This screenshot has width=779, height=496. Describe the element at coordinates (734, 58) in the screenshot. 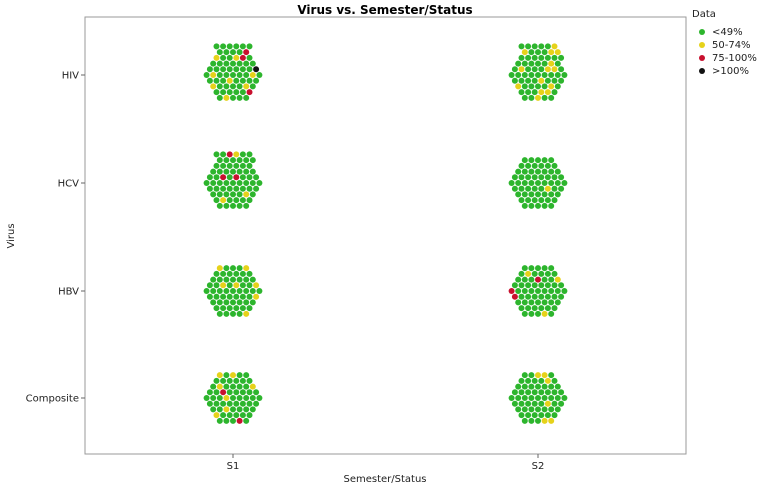

I see `legend-label: 75-100%` at that location.